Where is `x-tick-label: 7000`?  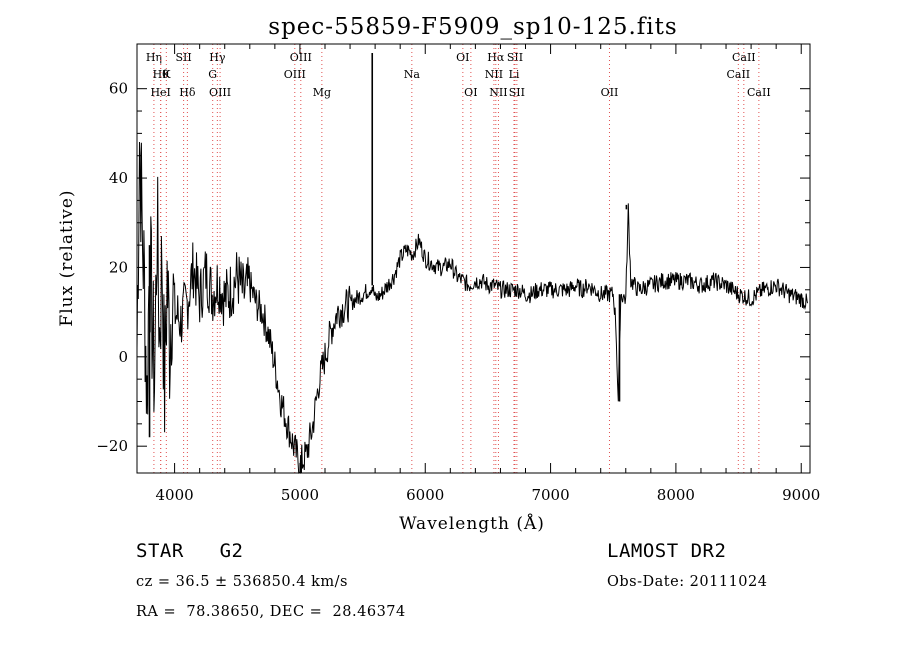 x-tick-label: 7000 is located at coordinates (550, 495).